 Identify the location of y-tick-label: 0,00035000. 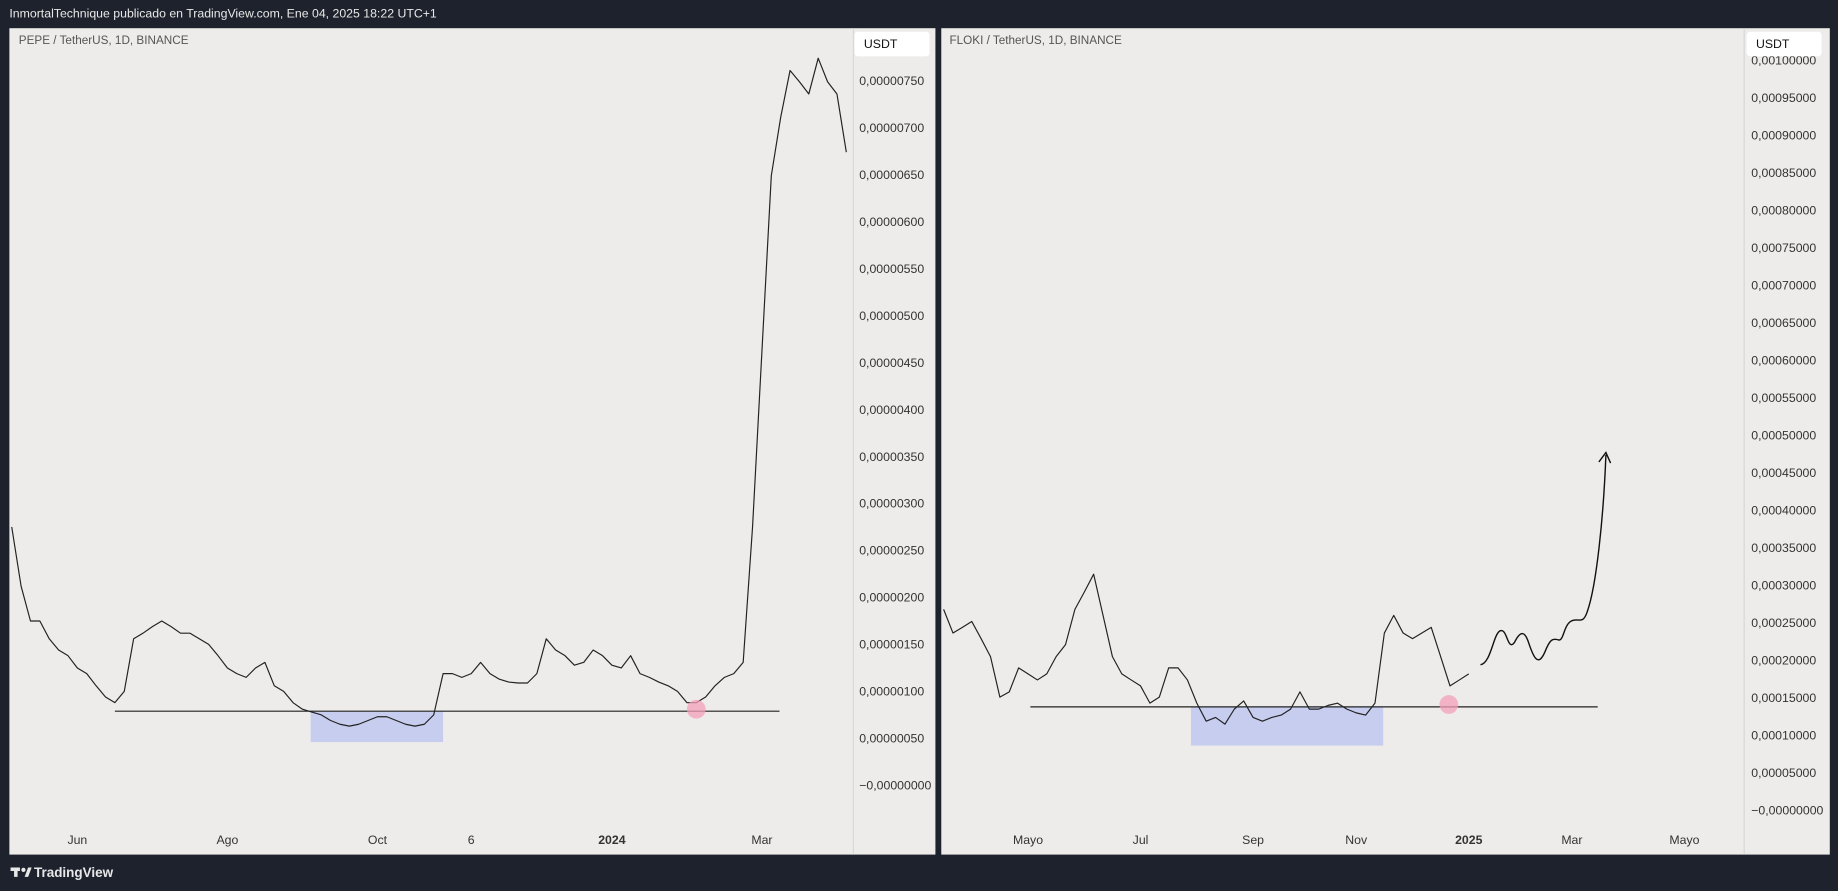
(1783, 548).